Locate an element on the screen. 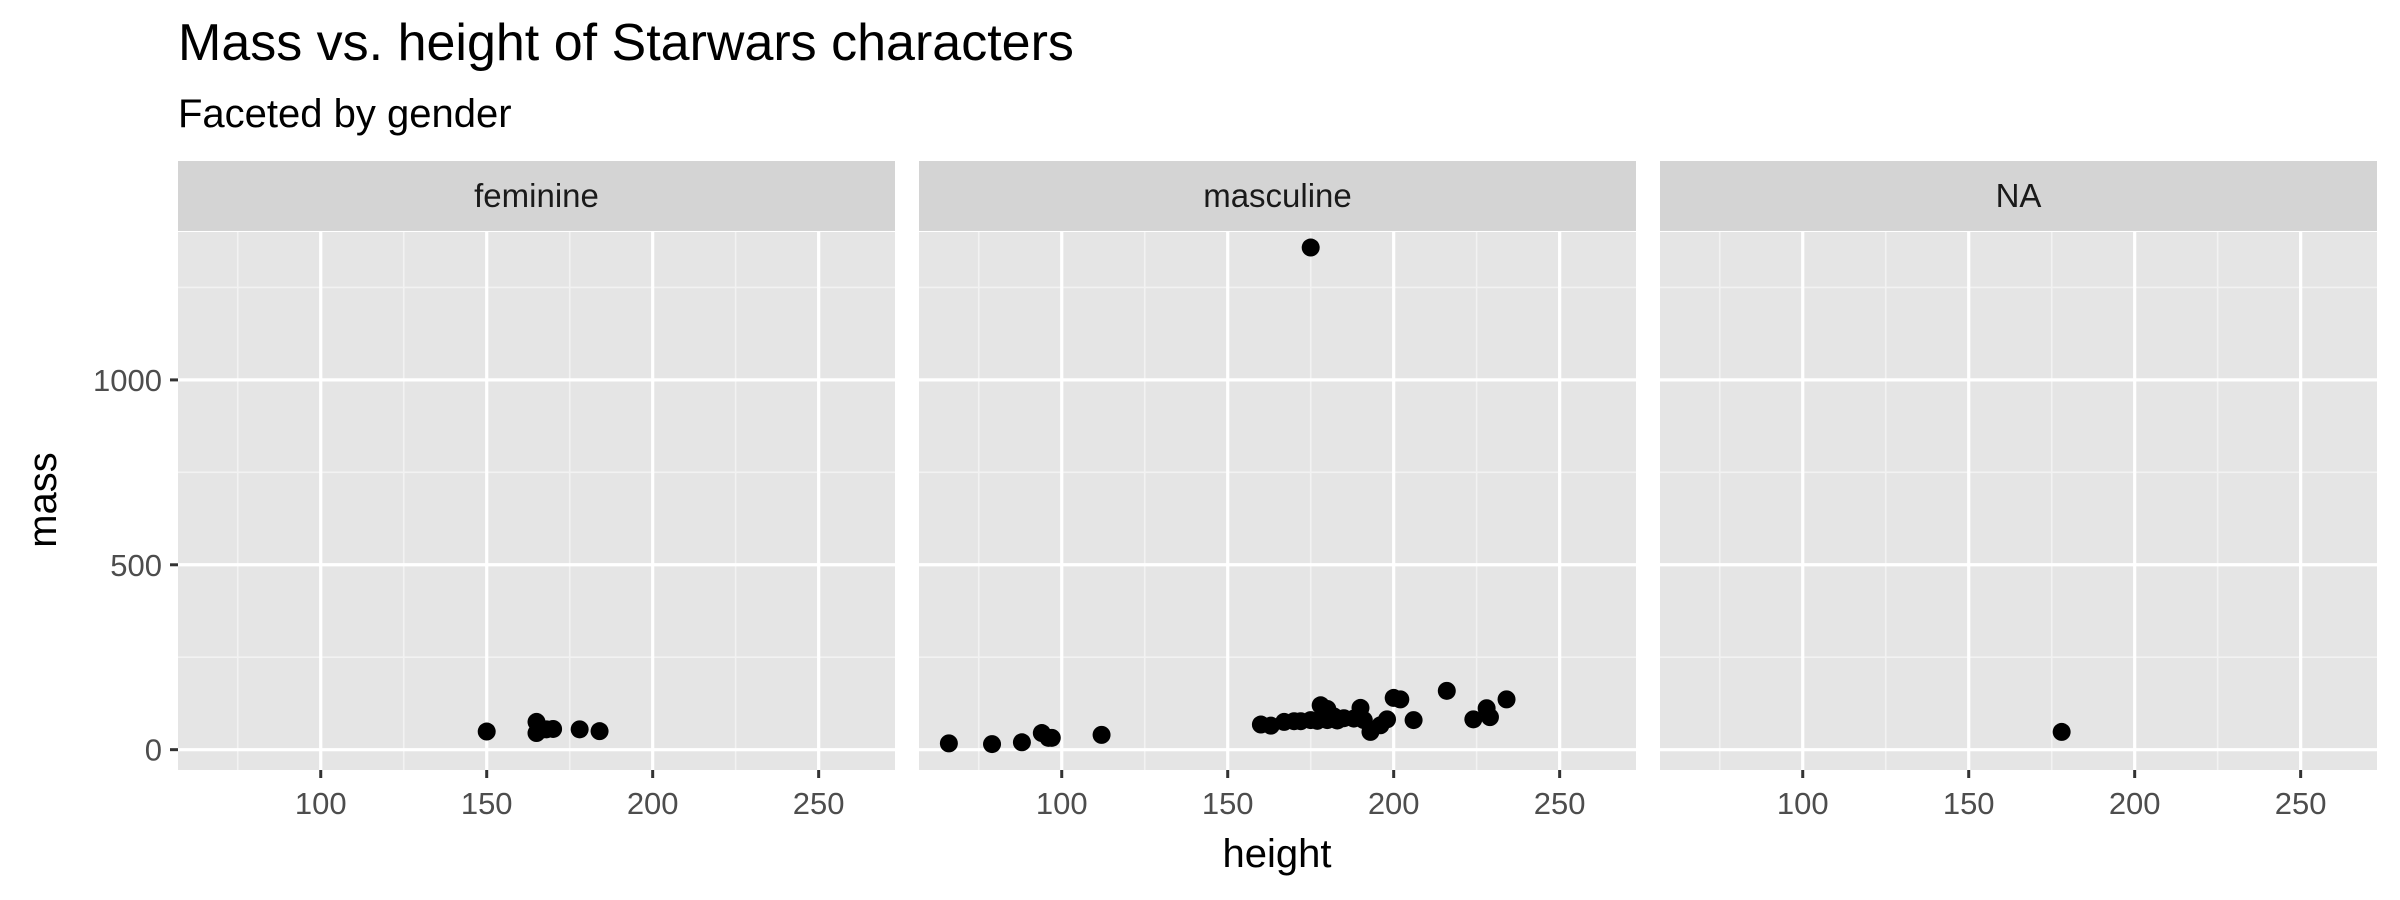 Image resolution: width=2400 pixels, height=900 pixels. facet-strip-label: masculine is located at coordinates (1277, 195).